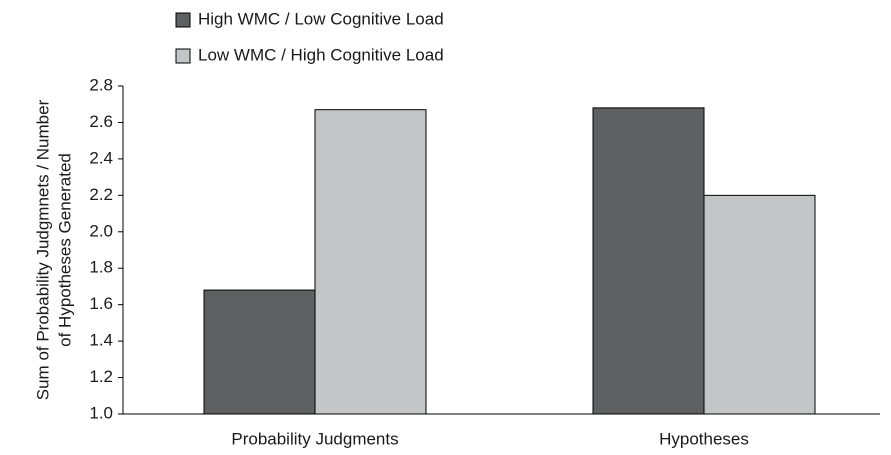  What do you see at coordinates (64, 250) in the screenshot?
I see `y-axis-label-line: of Hypotheses Generated` at bounding box center [64, 250].